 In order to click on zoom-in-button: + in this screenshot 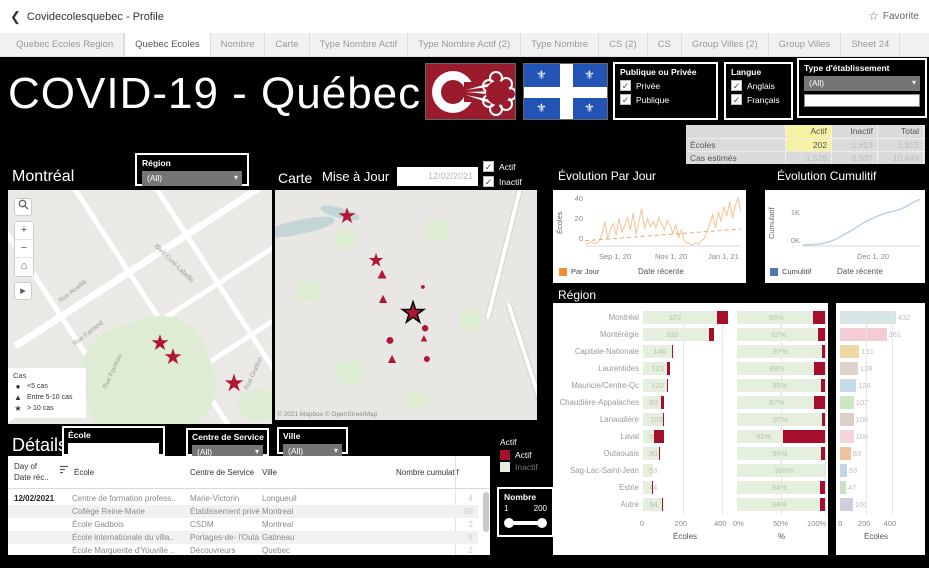, I will do `click(24, 231)`.